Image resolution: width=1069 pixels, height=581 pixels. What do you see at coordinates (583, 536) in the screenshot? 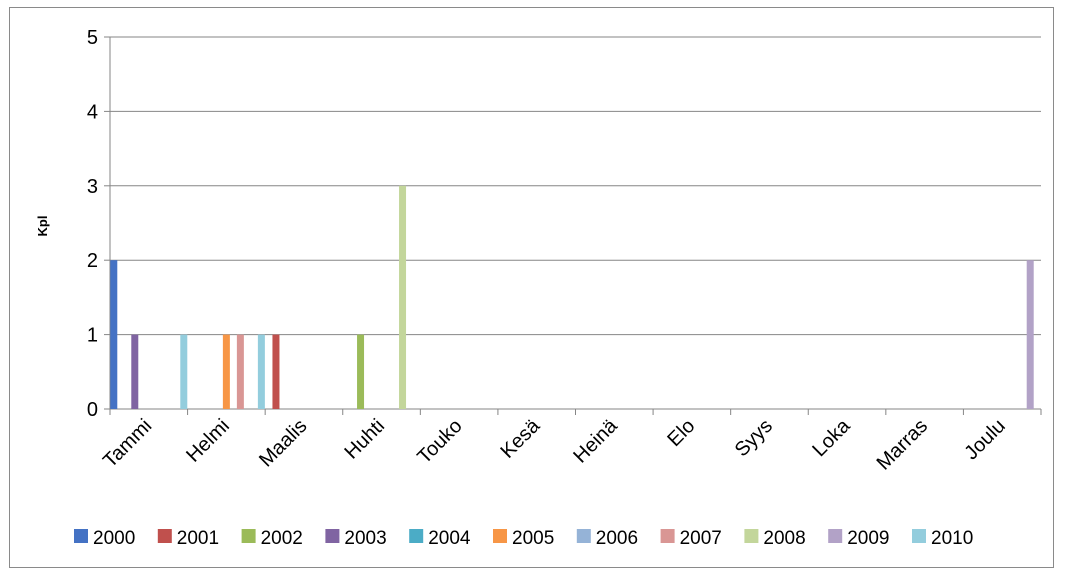
I see `legend-swatch-2006` at bounding box center [583, 536].